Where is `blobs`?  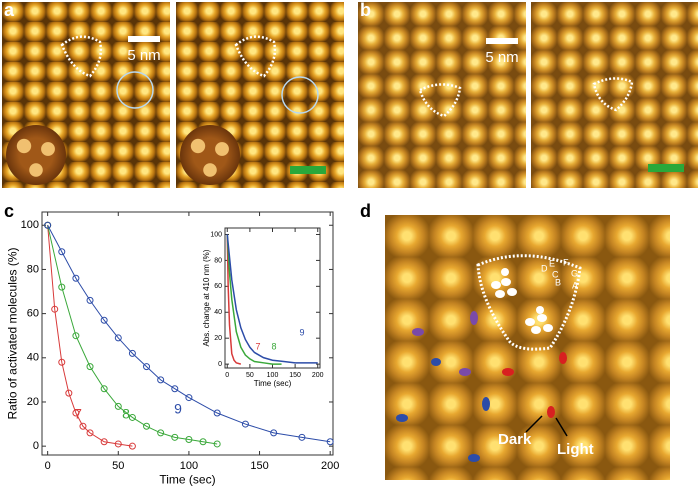 blobs is located at coordinates (522, 301).